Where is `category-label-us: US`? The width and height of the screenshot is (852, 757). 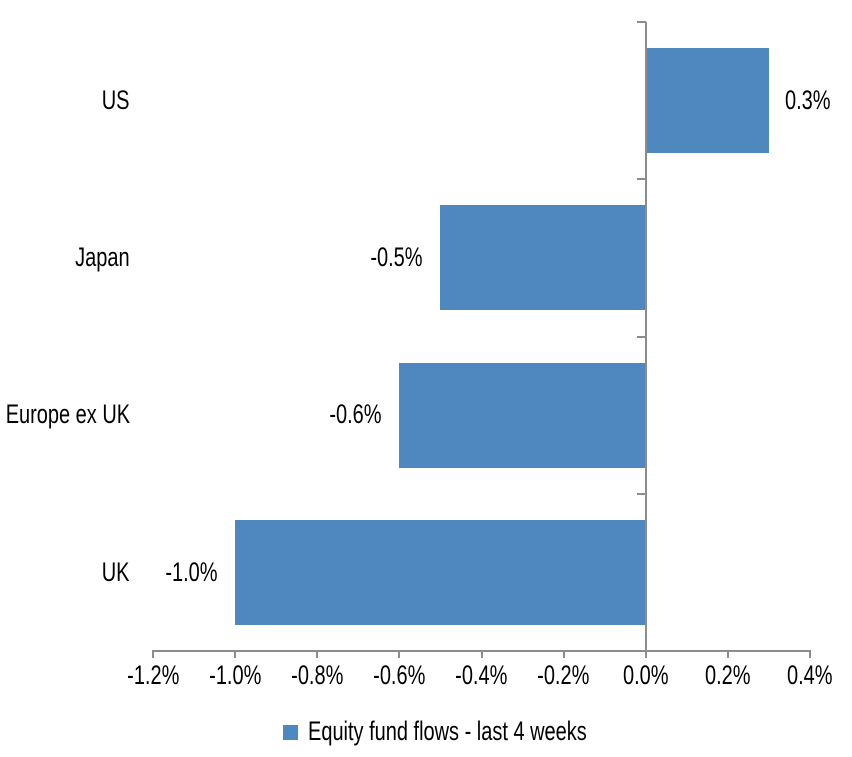 category-label-us: US is located at coordinates (65, 100).